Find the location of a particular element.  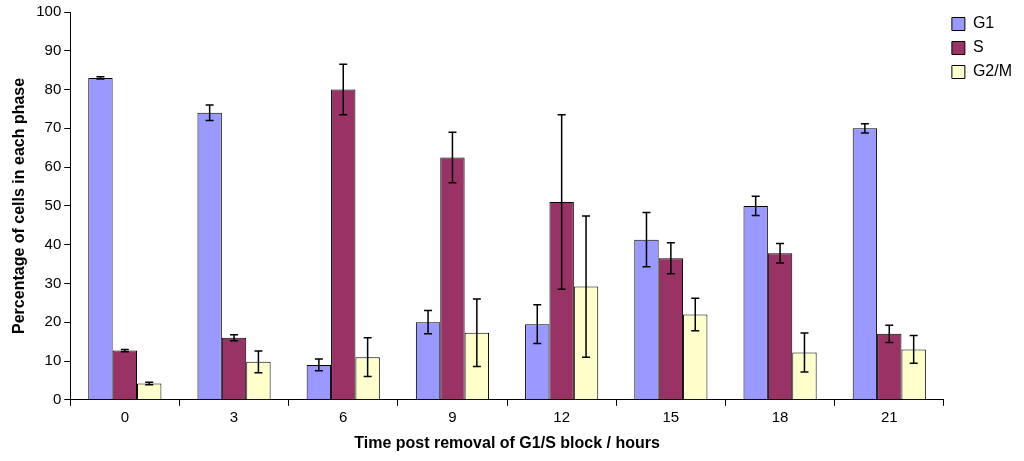

y-tick-label: 50 is located at coordinates (53, 205).